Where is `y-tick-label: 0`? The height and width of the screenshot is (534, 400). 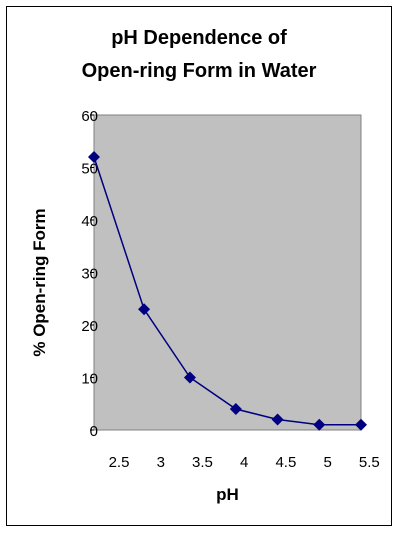 y-tick-label: 0 is located at coordinates (94, 431).